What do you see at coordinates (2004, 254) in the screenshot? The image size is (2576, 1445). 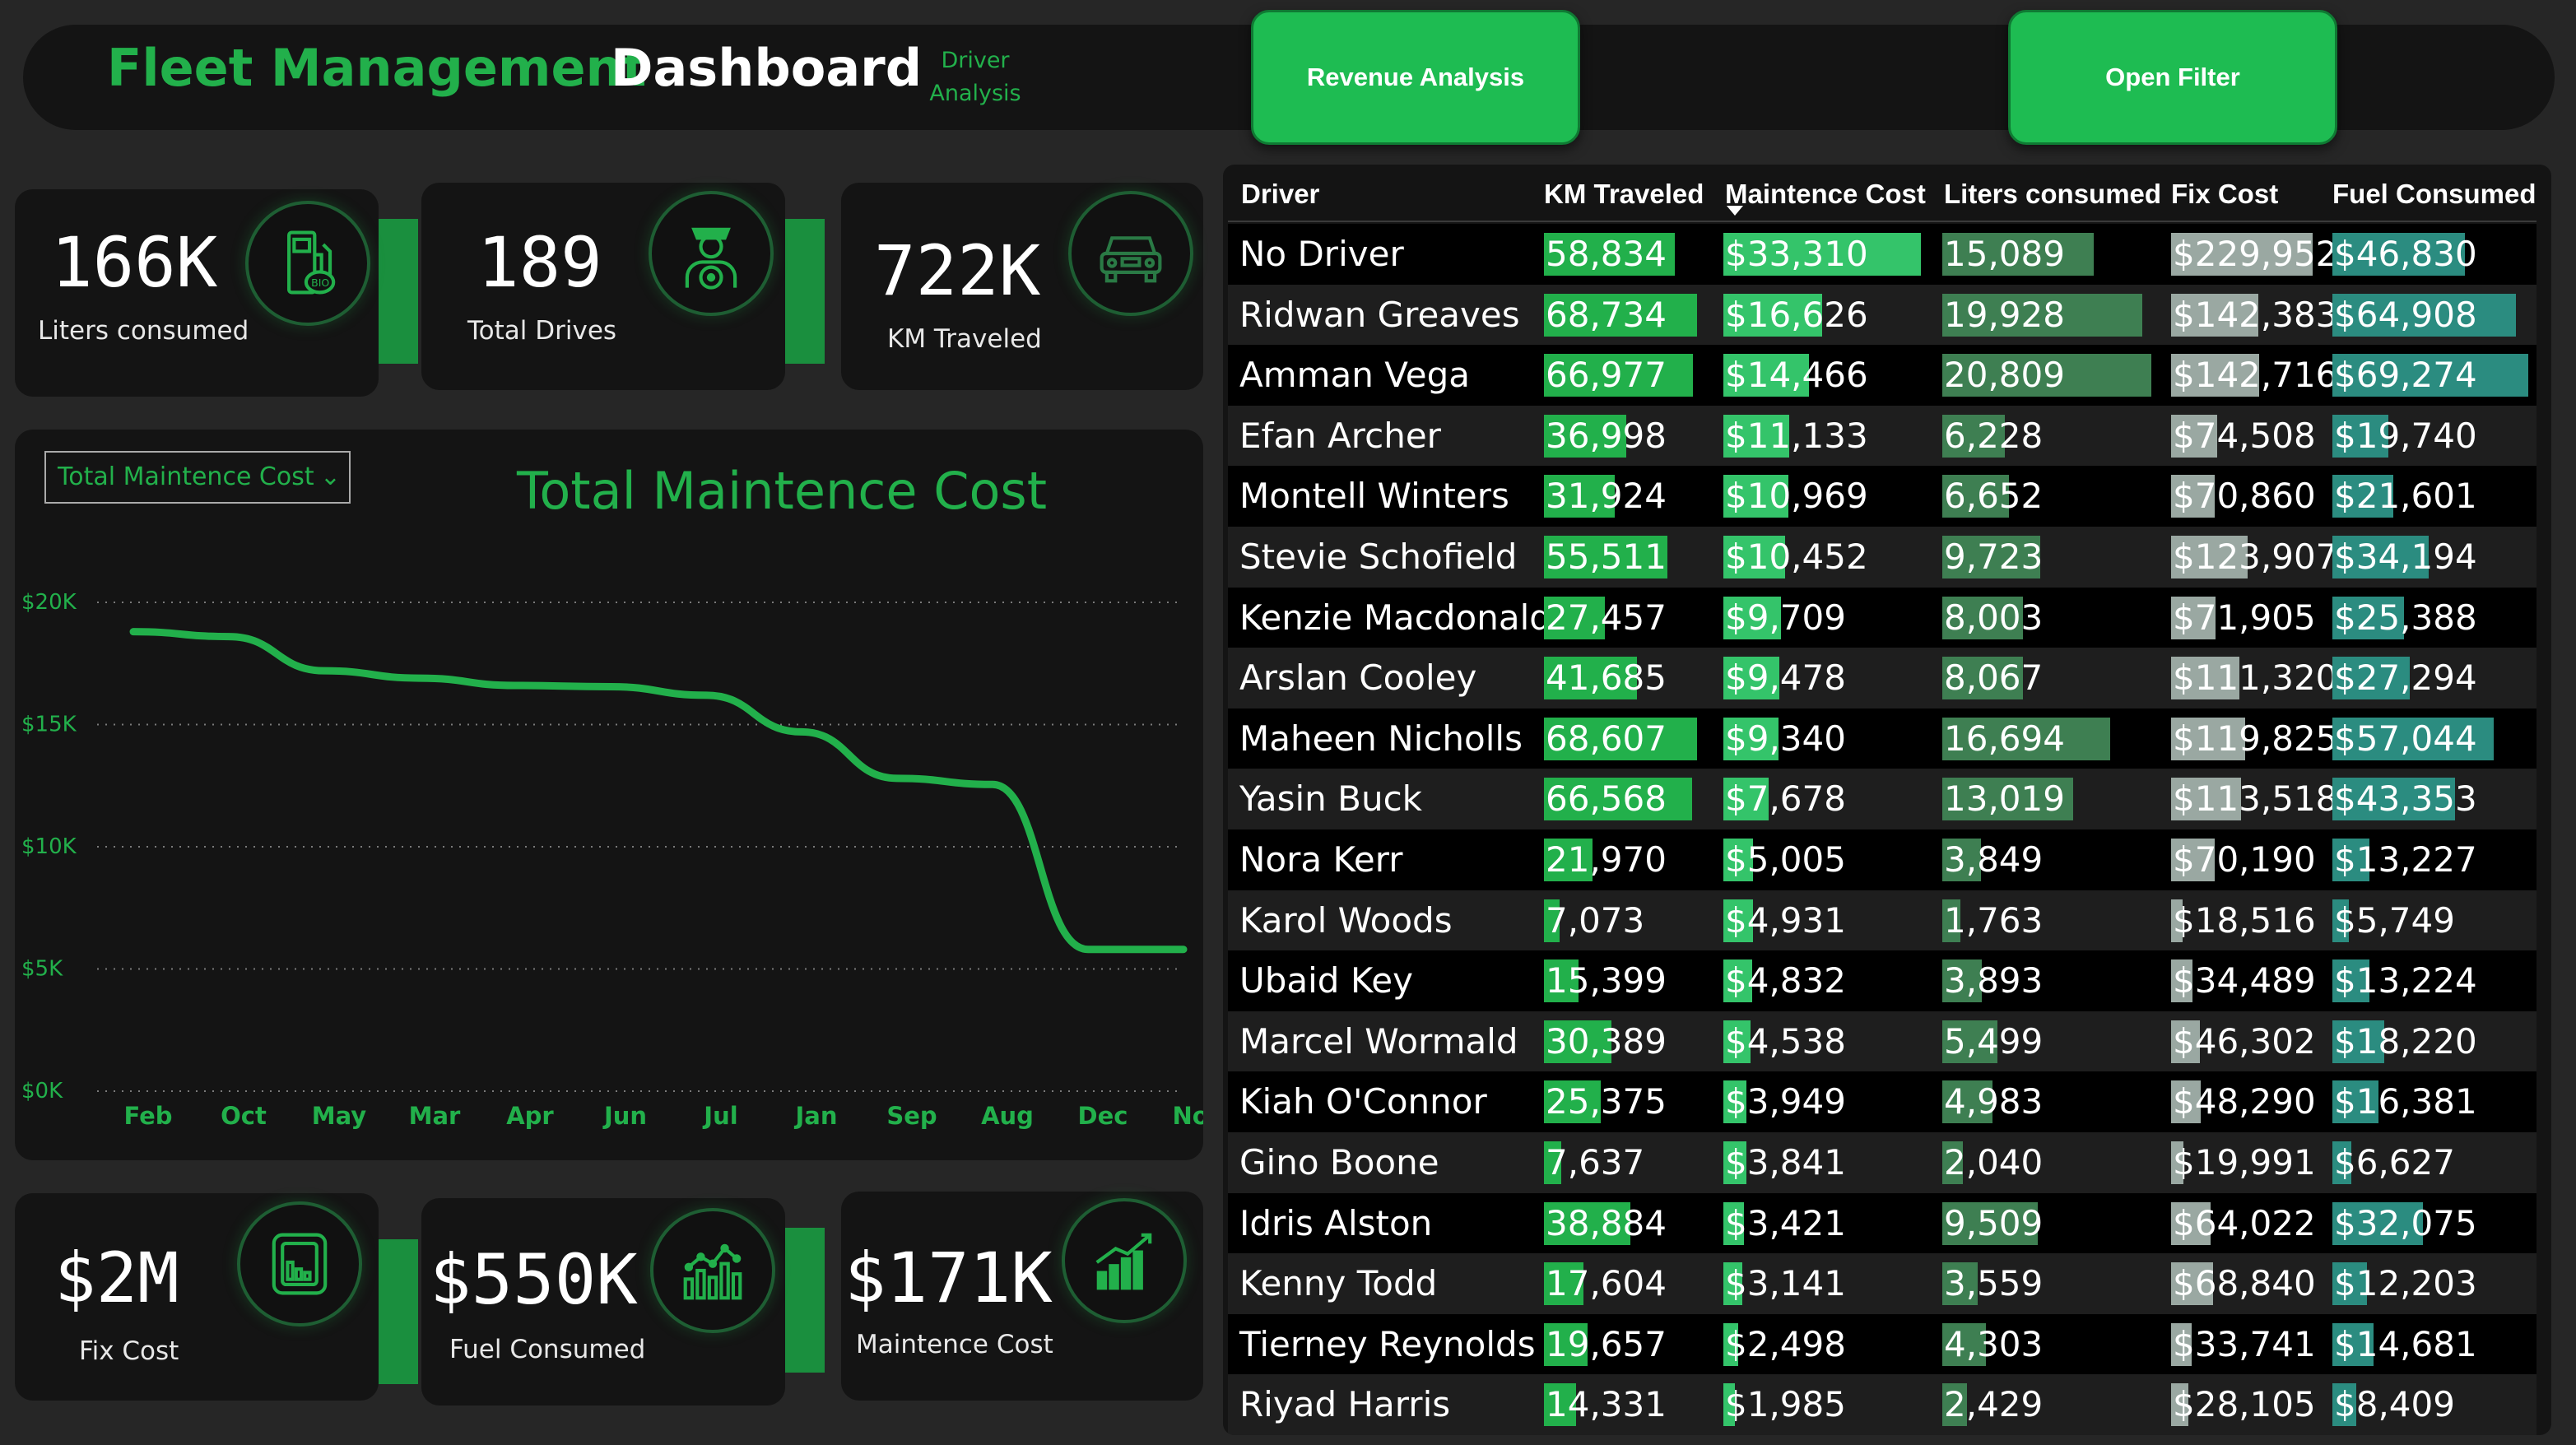 I see `liters-value: 15,089` at bounding box center [2004, 254].